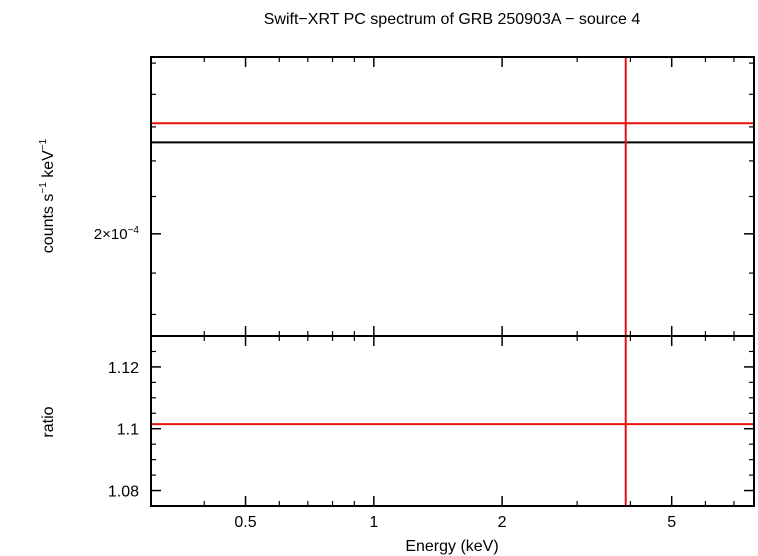 The height and width of the screenshot is (556, 758). Describe the element at coordinates (128, 430) in the screenshot. I see `ratio-y-tick-label: 1.1` at that location.